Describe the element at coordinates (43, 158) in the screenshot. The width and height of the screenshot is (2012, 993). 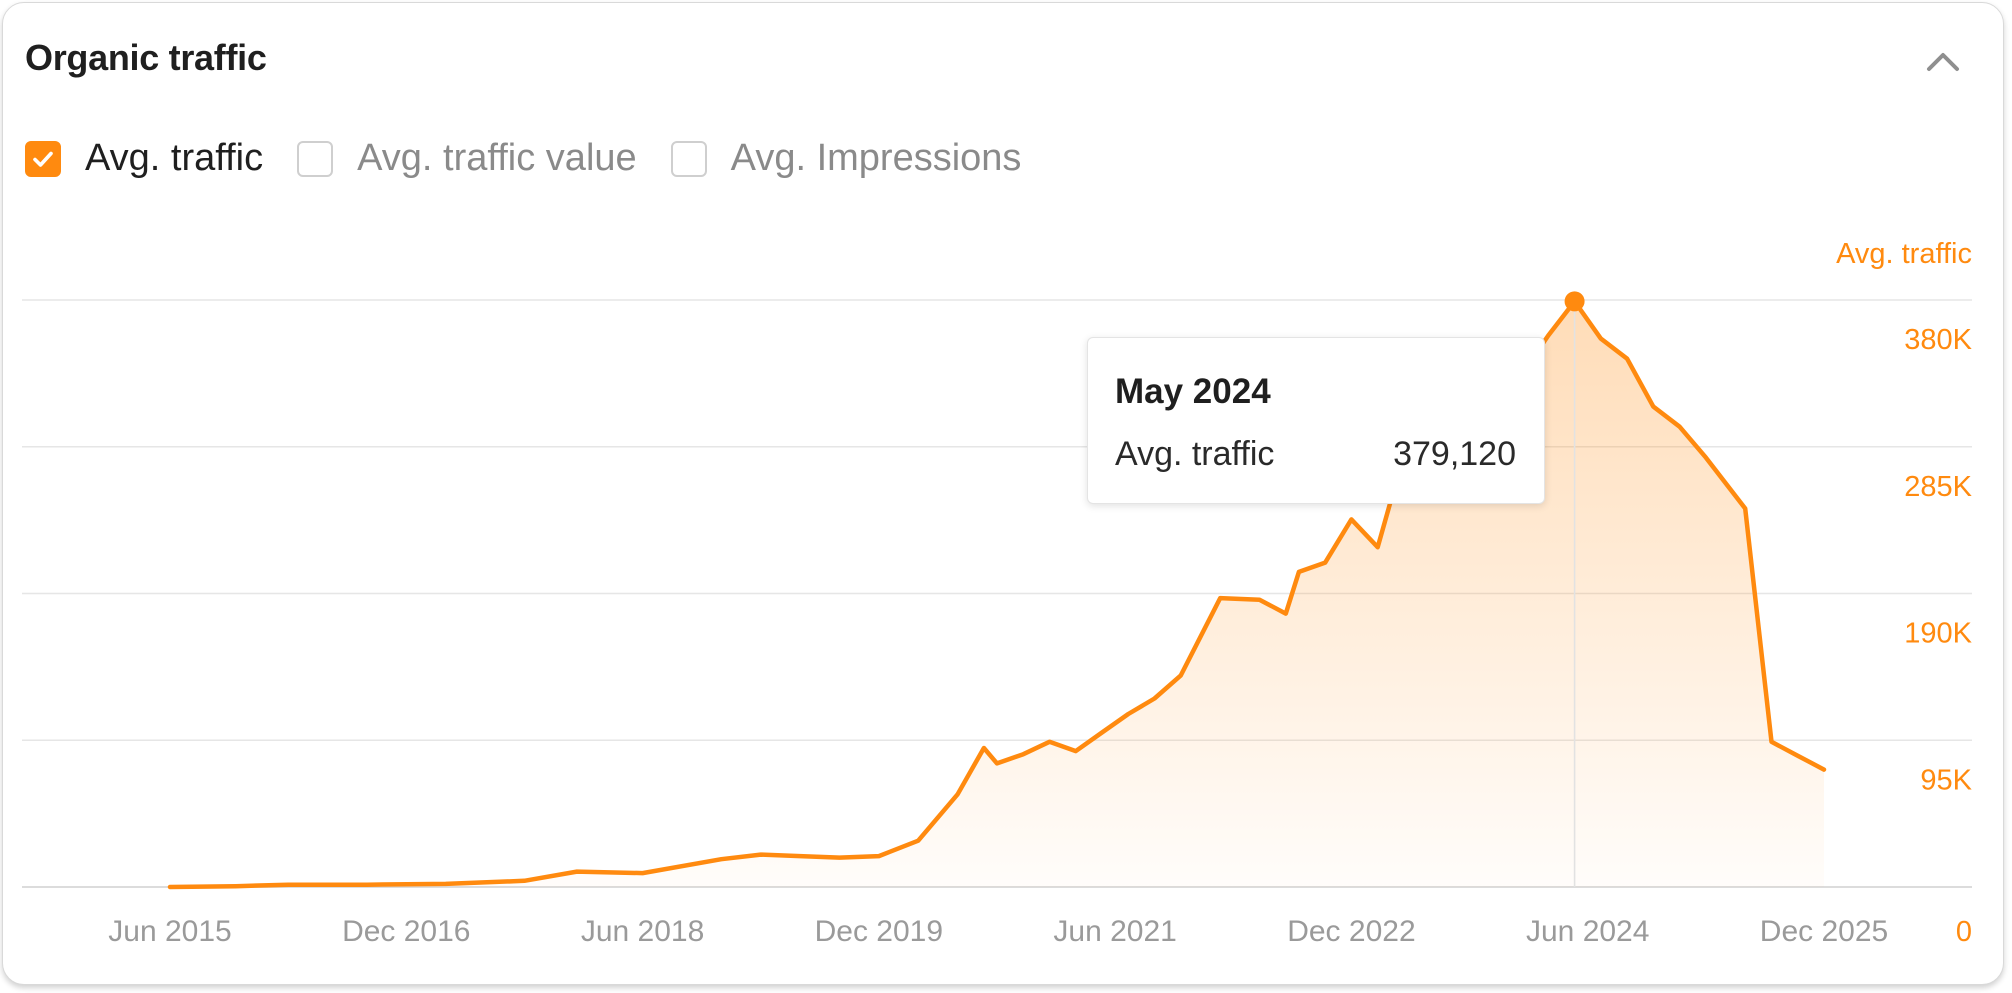
I see `checkbox-checked-icon` at that location.